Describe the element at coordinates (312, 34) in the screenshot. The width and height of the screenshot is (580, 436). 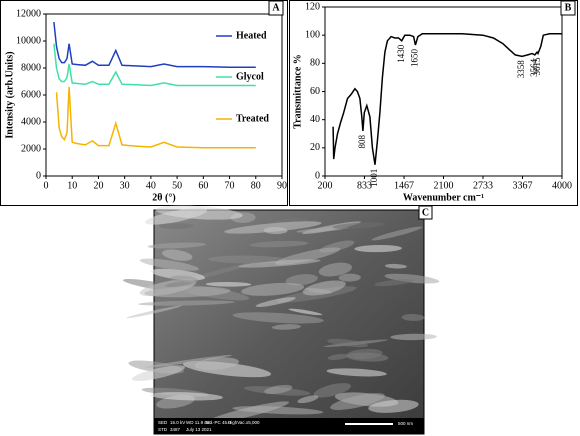
I see `y-tick-label: 100` at that location.